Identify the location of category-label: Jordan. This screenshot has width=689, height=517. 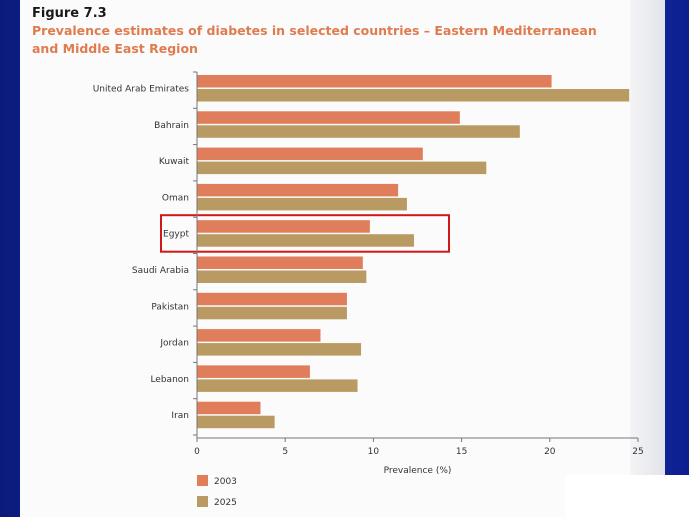
(174, 344).